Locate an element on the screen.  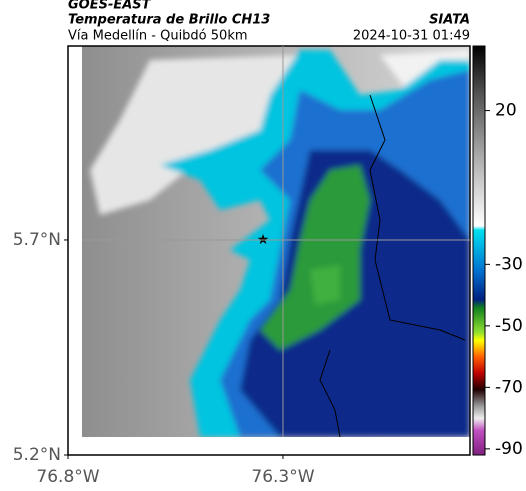
x-tick-label: 76.8°W is located at coordinates (67, 477).